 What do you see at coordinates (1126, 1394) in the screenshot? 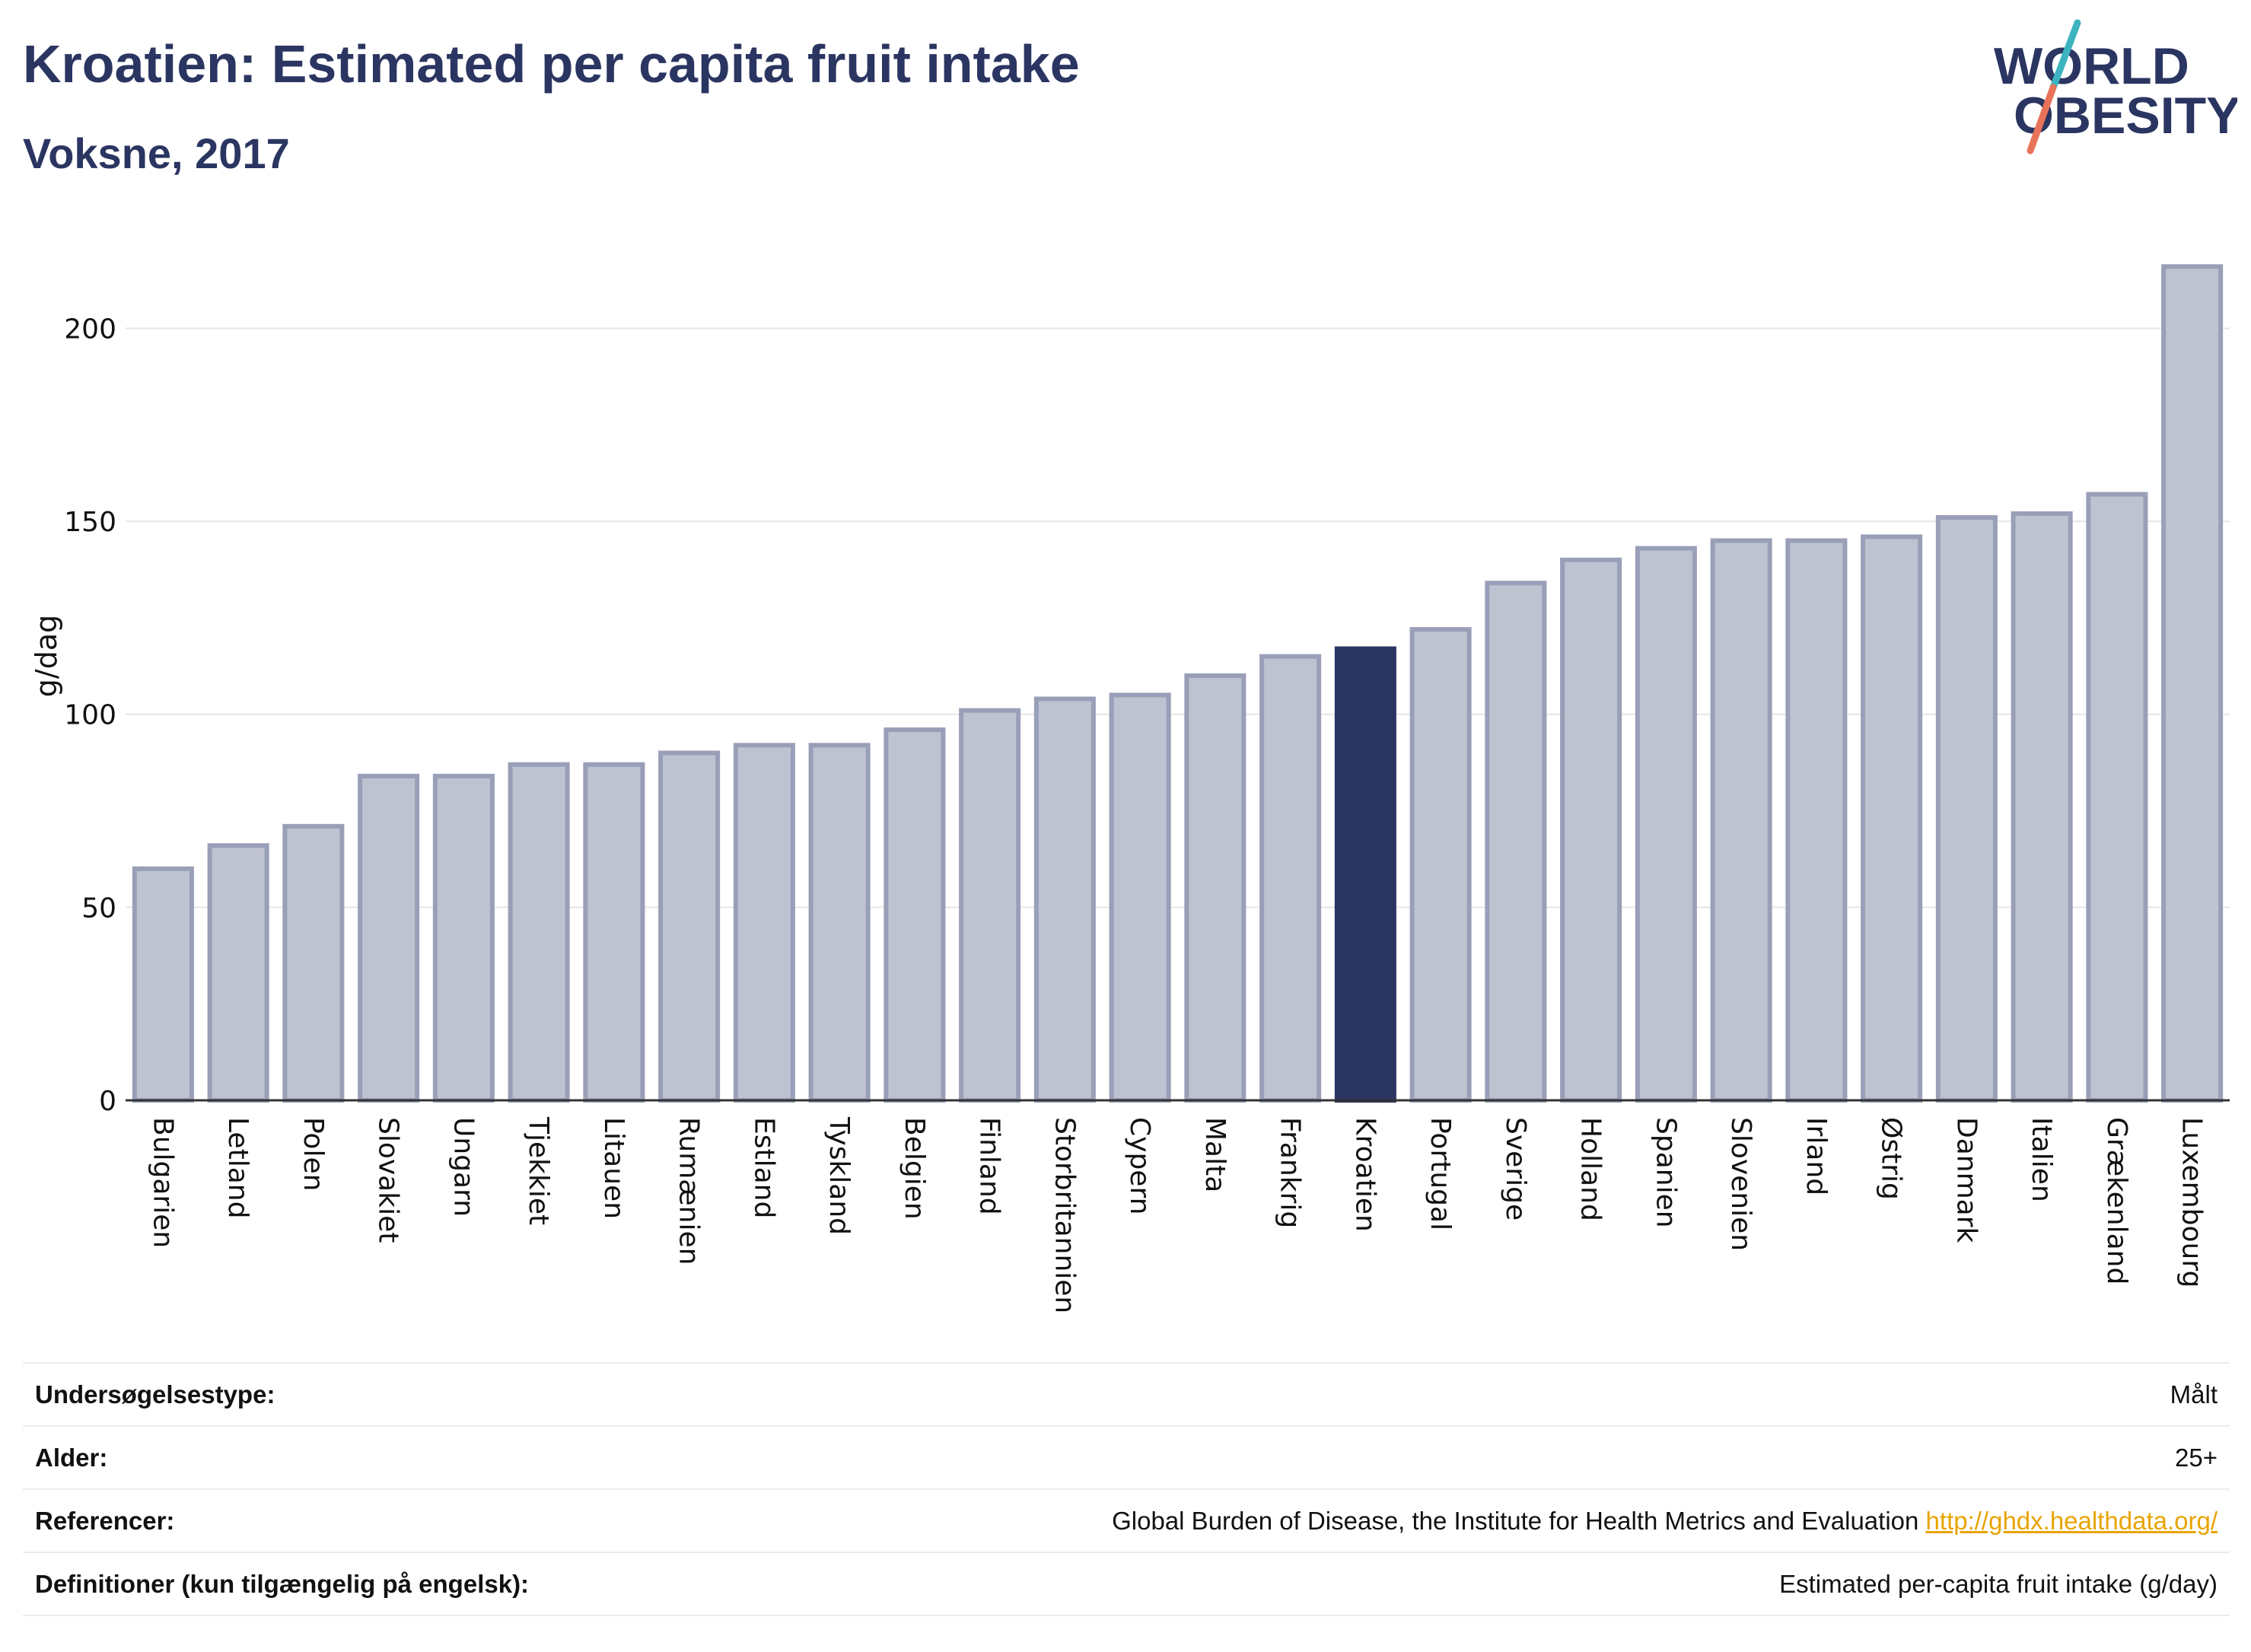
I see `info-row-survey-type: Undersøgelsestype: Målt` at bounding box center [1126, 1394].